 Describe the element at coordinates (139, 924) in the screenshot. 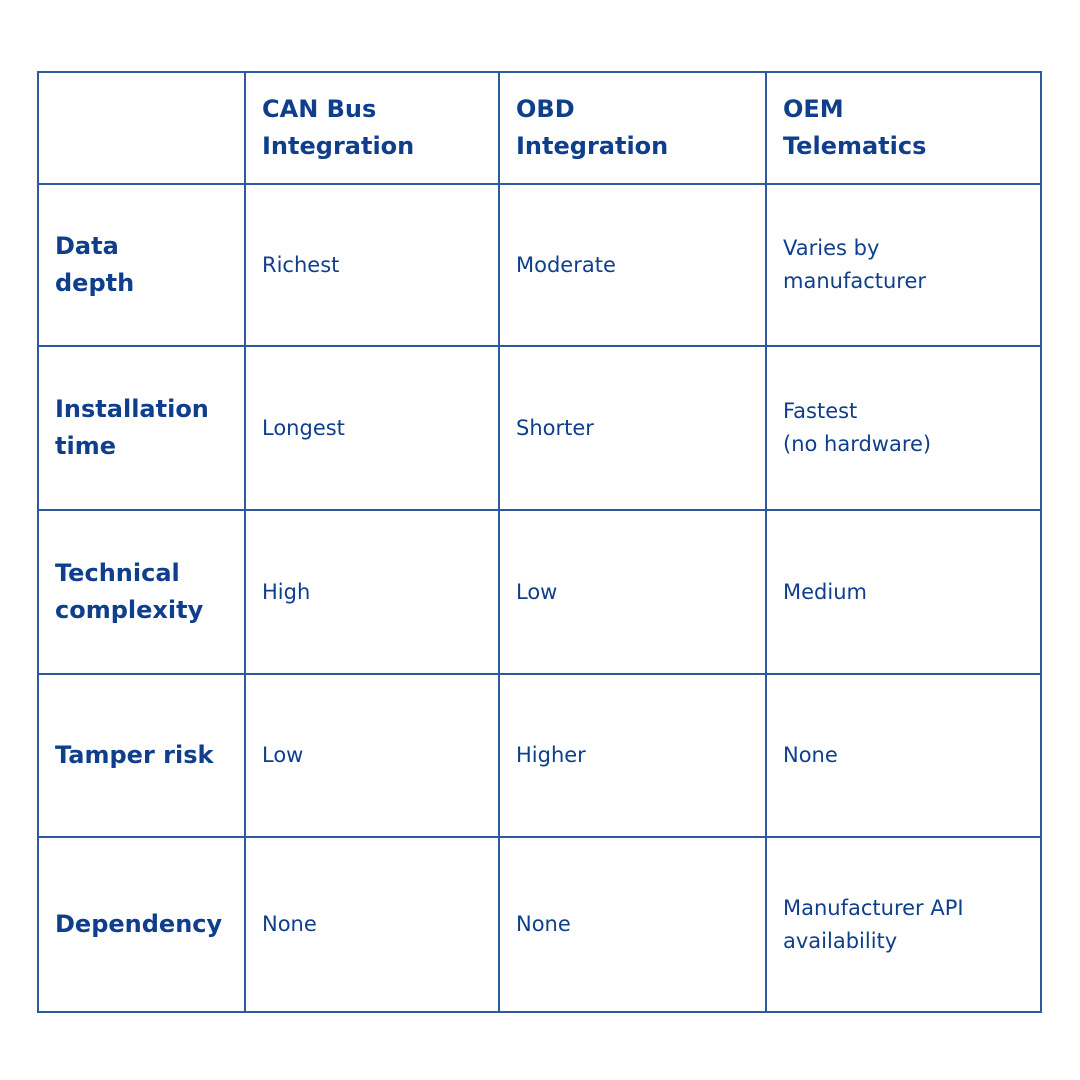

I see `cell-text: Dependency` at that location.